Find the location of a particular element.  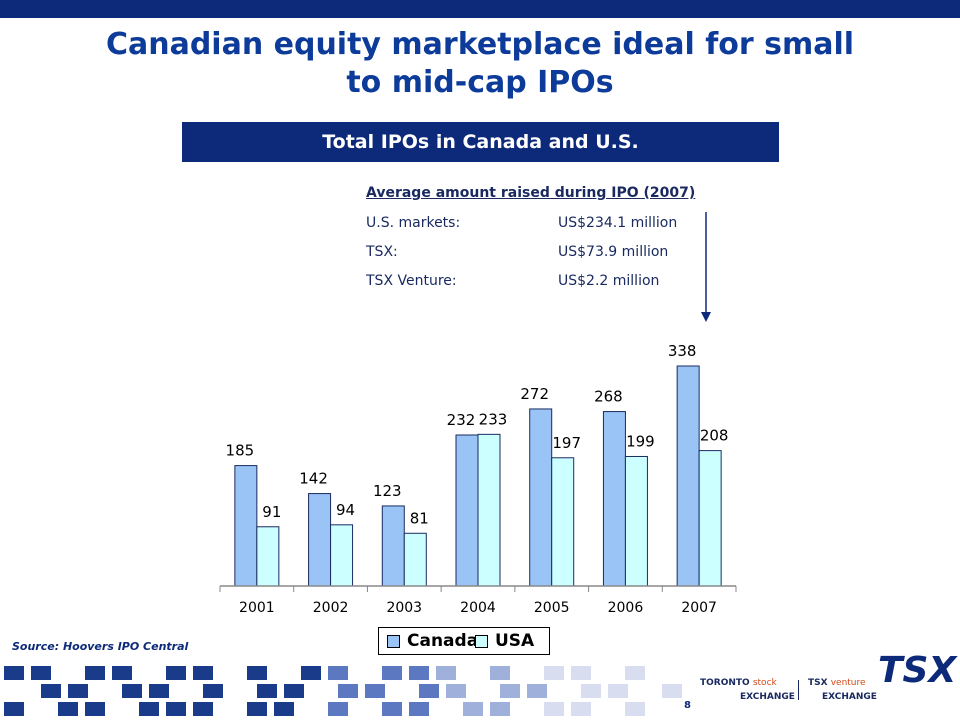

legend-label-canada: Canada is located at coordinates (443, 641).